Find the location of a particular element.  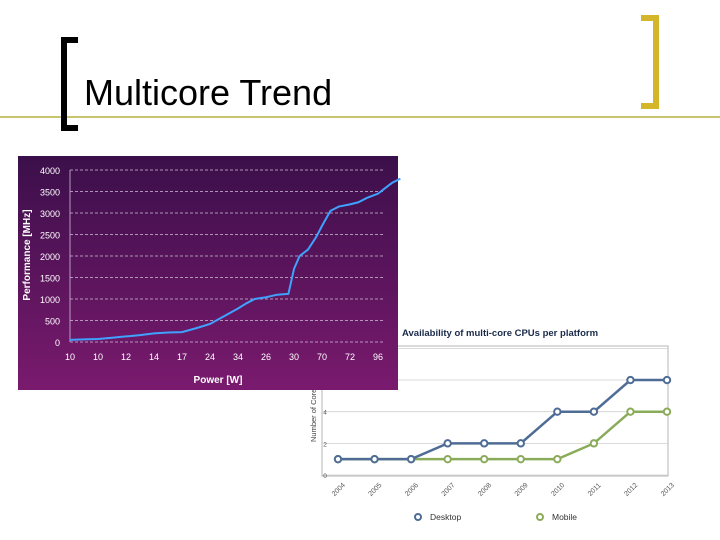

chart1-y-tick-label: 2500 is located at coordinates (50, 236).